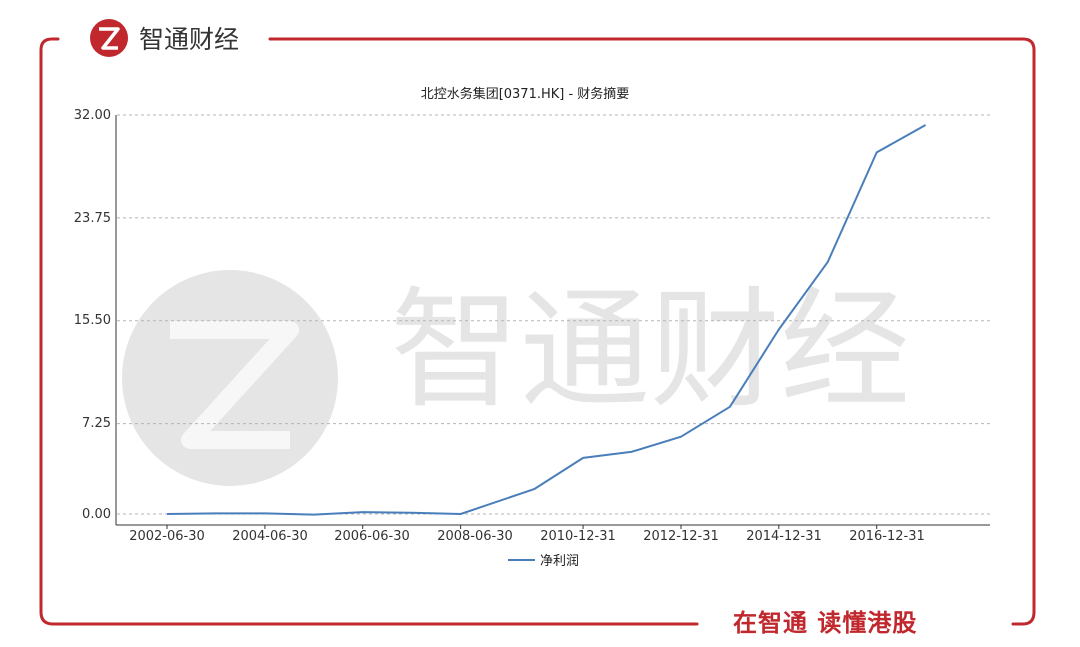 The height and width of the screenshot is (647, 1080). Describe the element at coordinates (681, 536) in the screenshot. I see `x-tick-label: 2012-12-31` at that location.